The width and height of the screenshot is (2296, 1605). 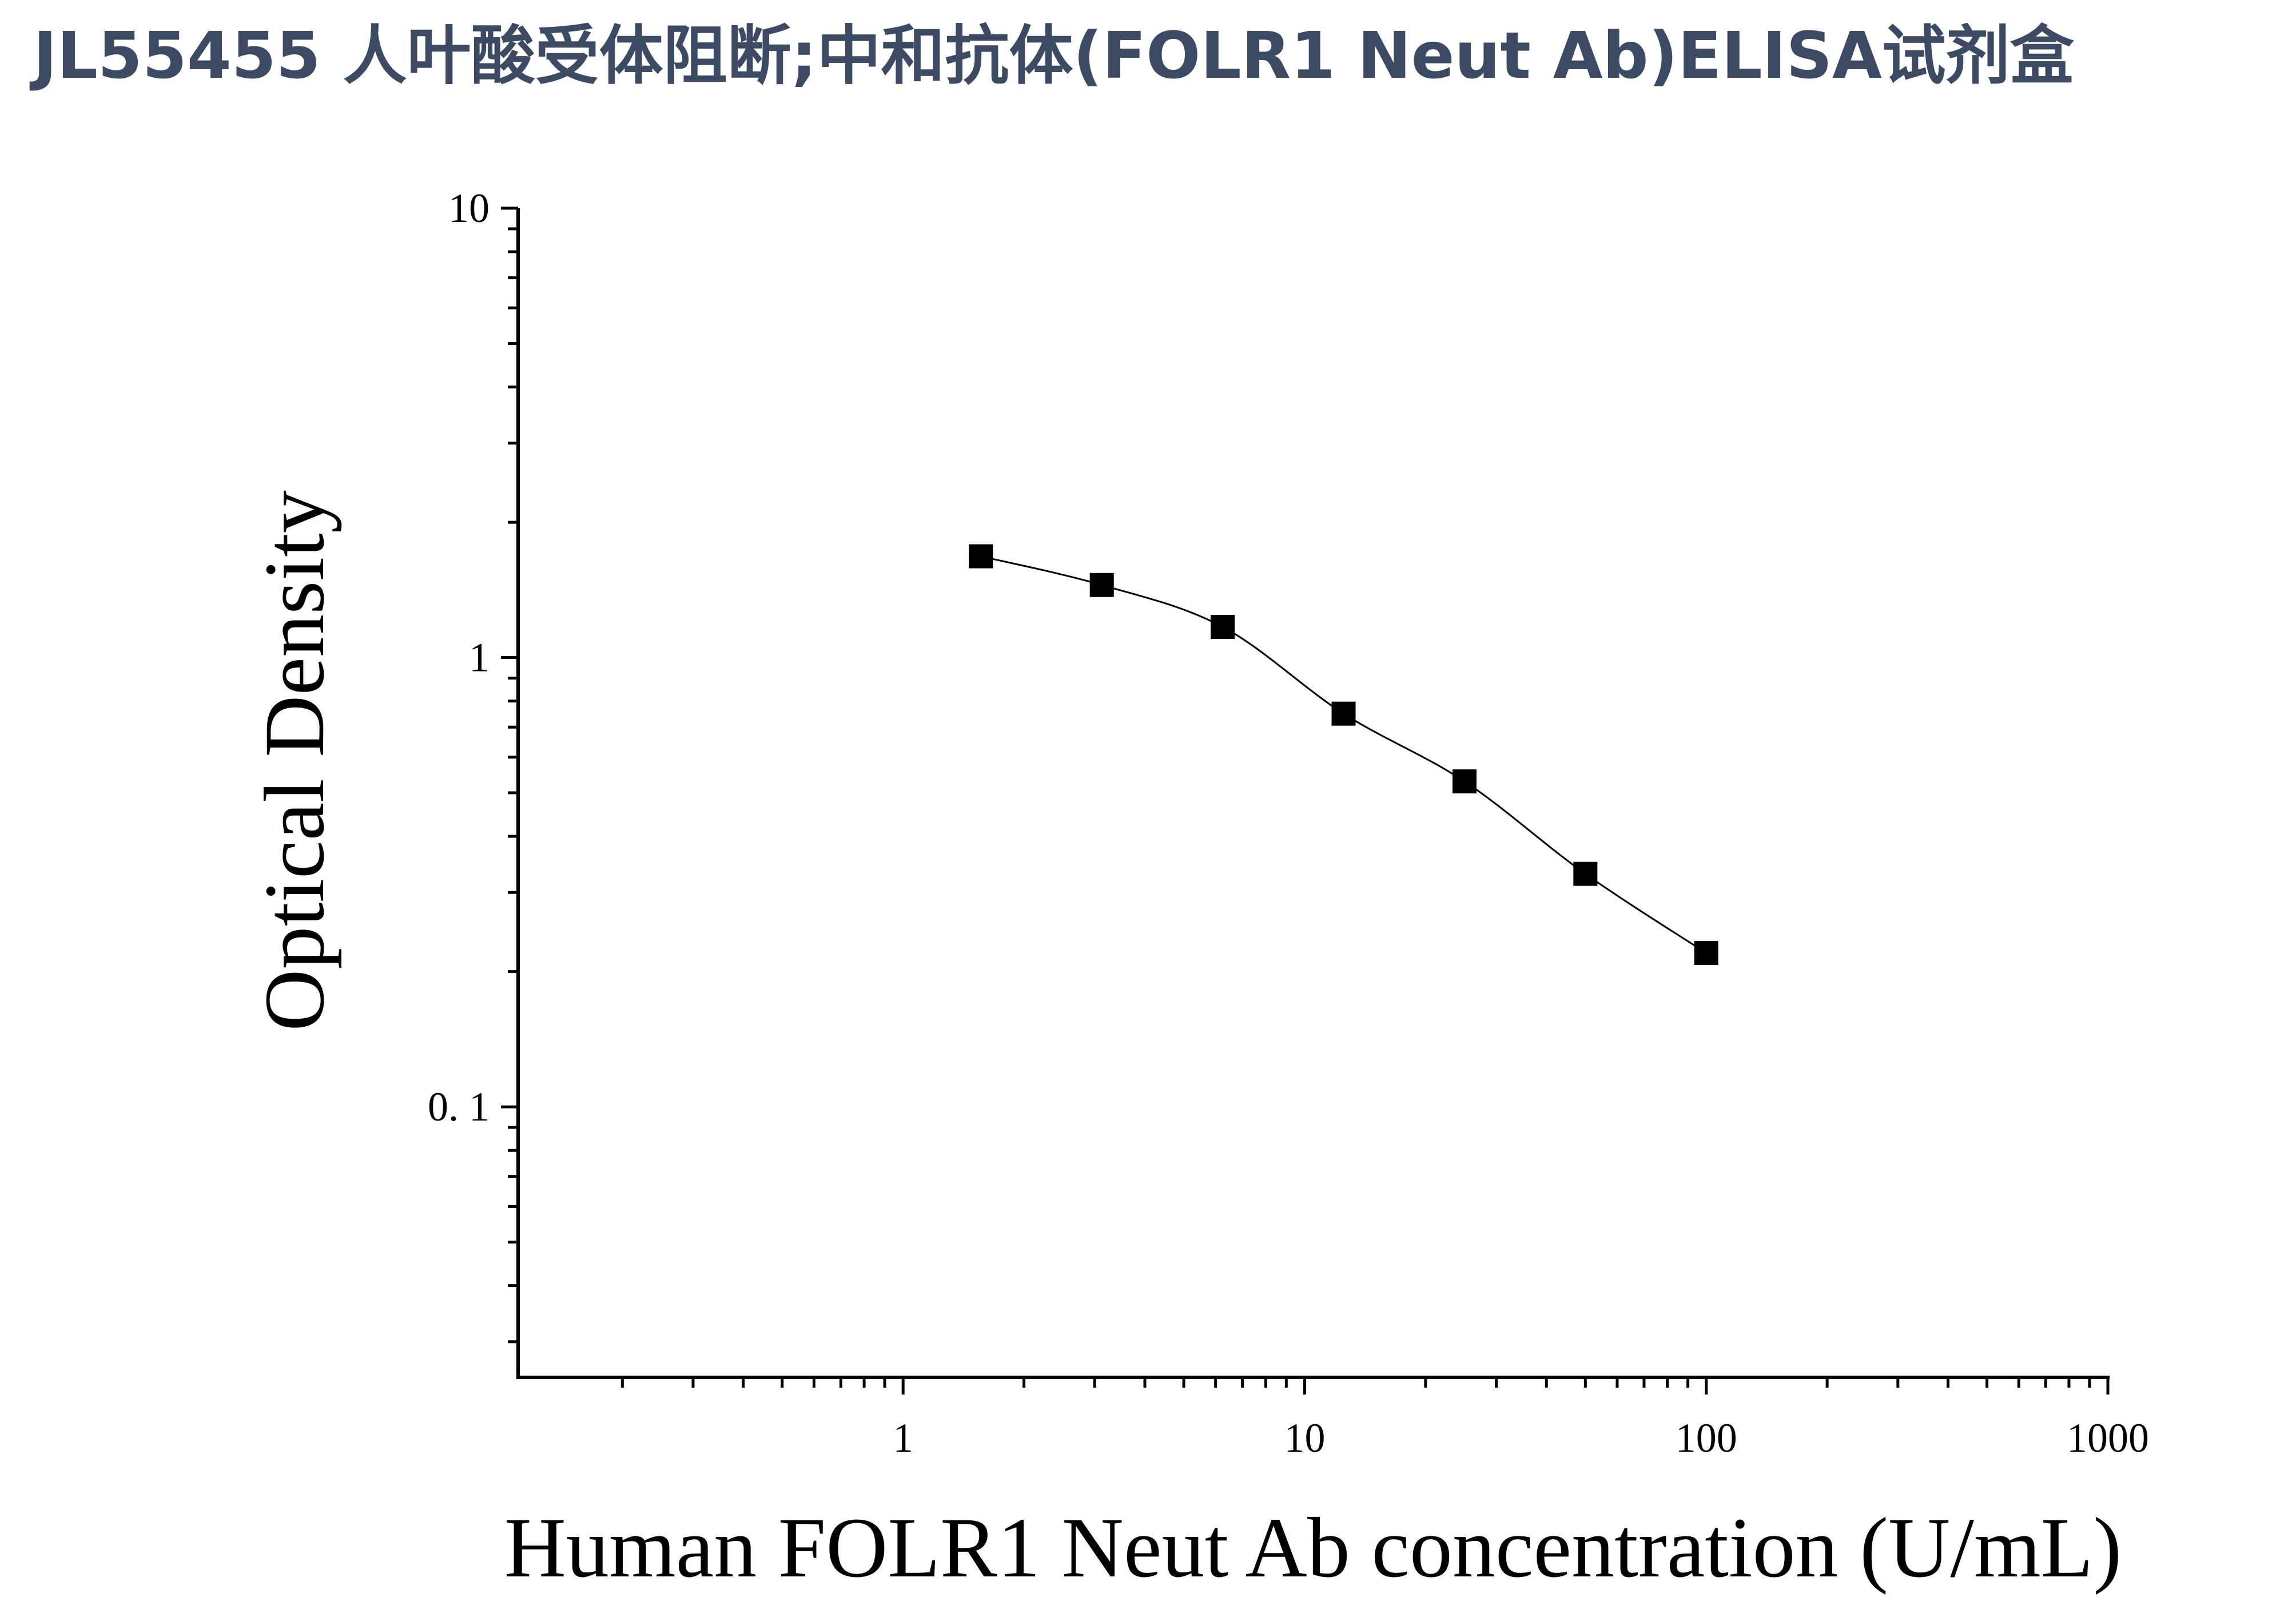 What do you see at coordinates (1313, 1547) in the screenshot?
I see `x-axis-title: Human FOLR1 Neut Ab concentration (U/mL)` at bounding box center [1313, 1547].